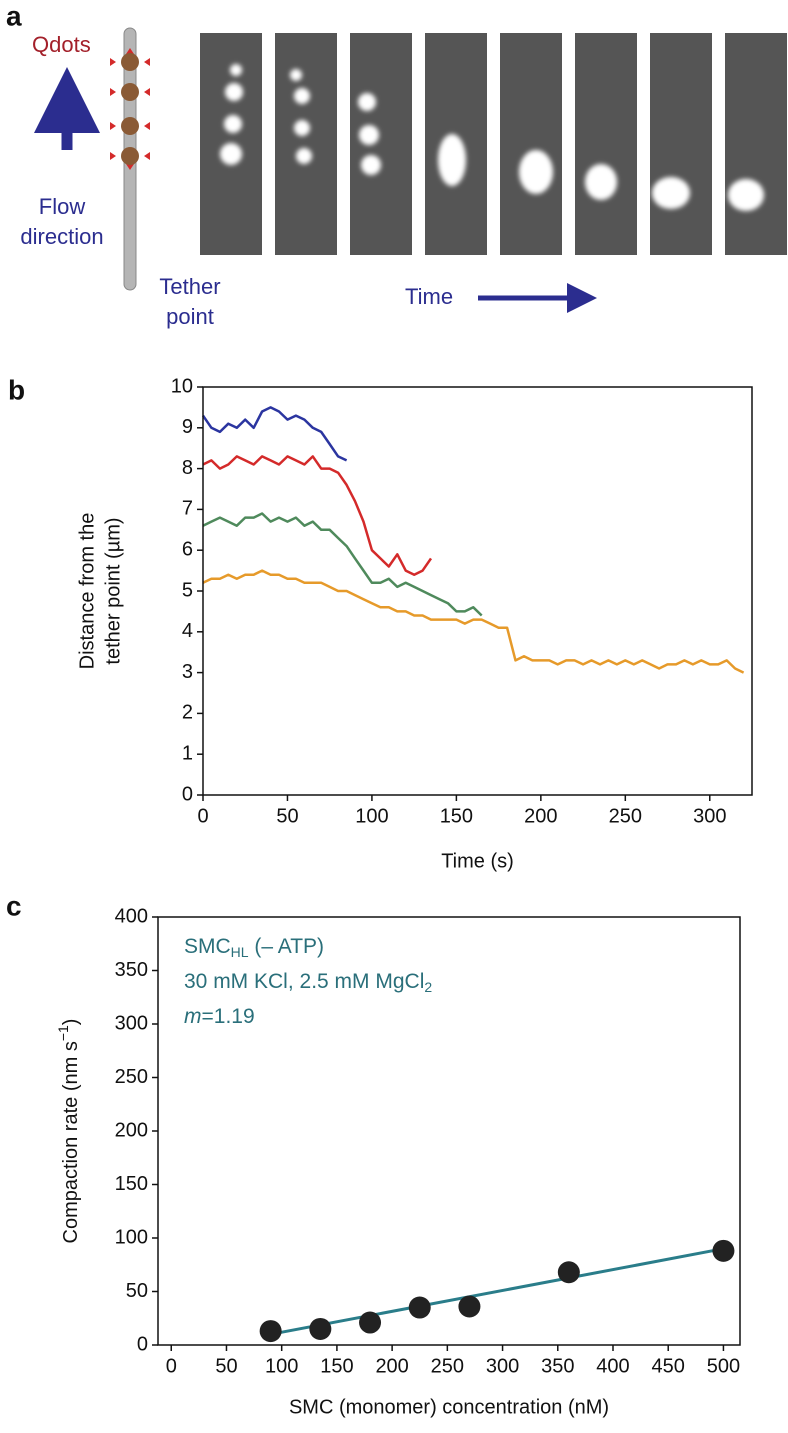  Describe the element at coordinates (187, 549) in the screenshot. I see `y-tick-label: 6` at that location.